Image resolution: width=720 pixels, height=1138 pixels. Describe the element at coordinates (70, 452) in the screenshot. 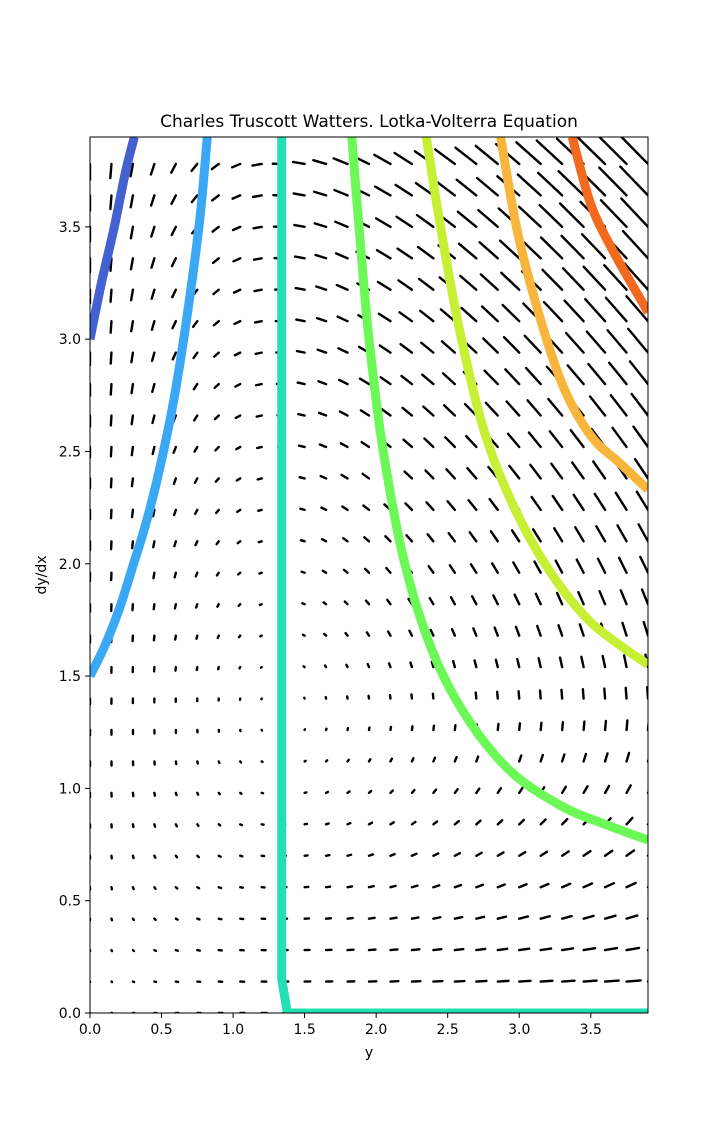

I see `y-tick-label: 2.5` at that location.